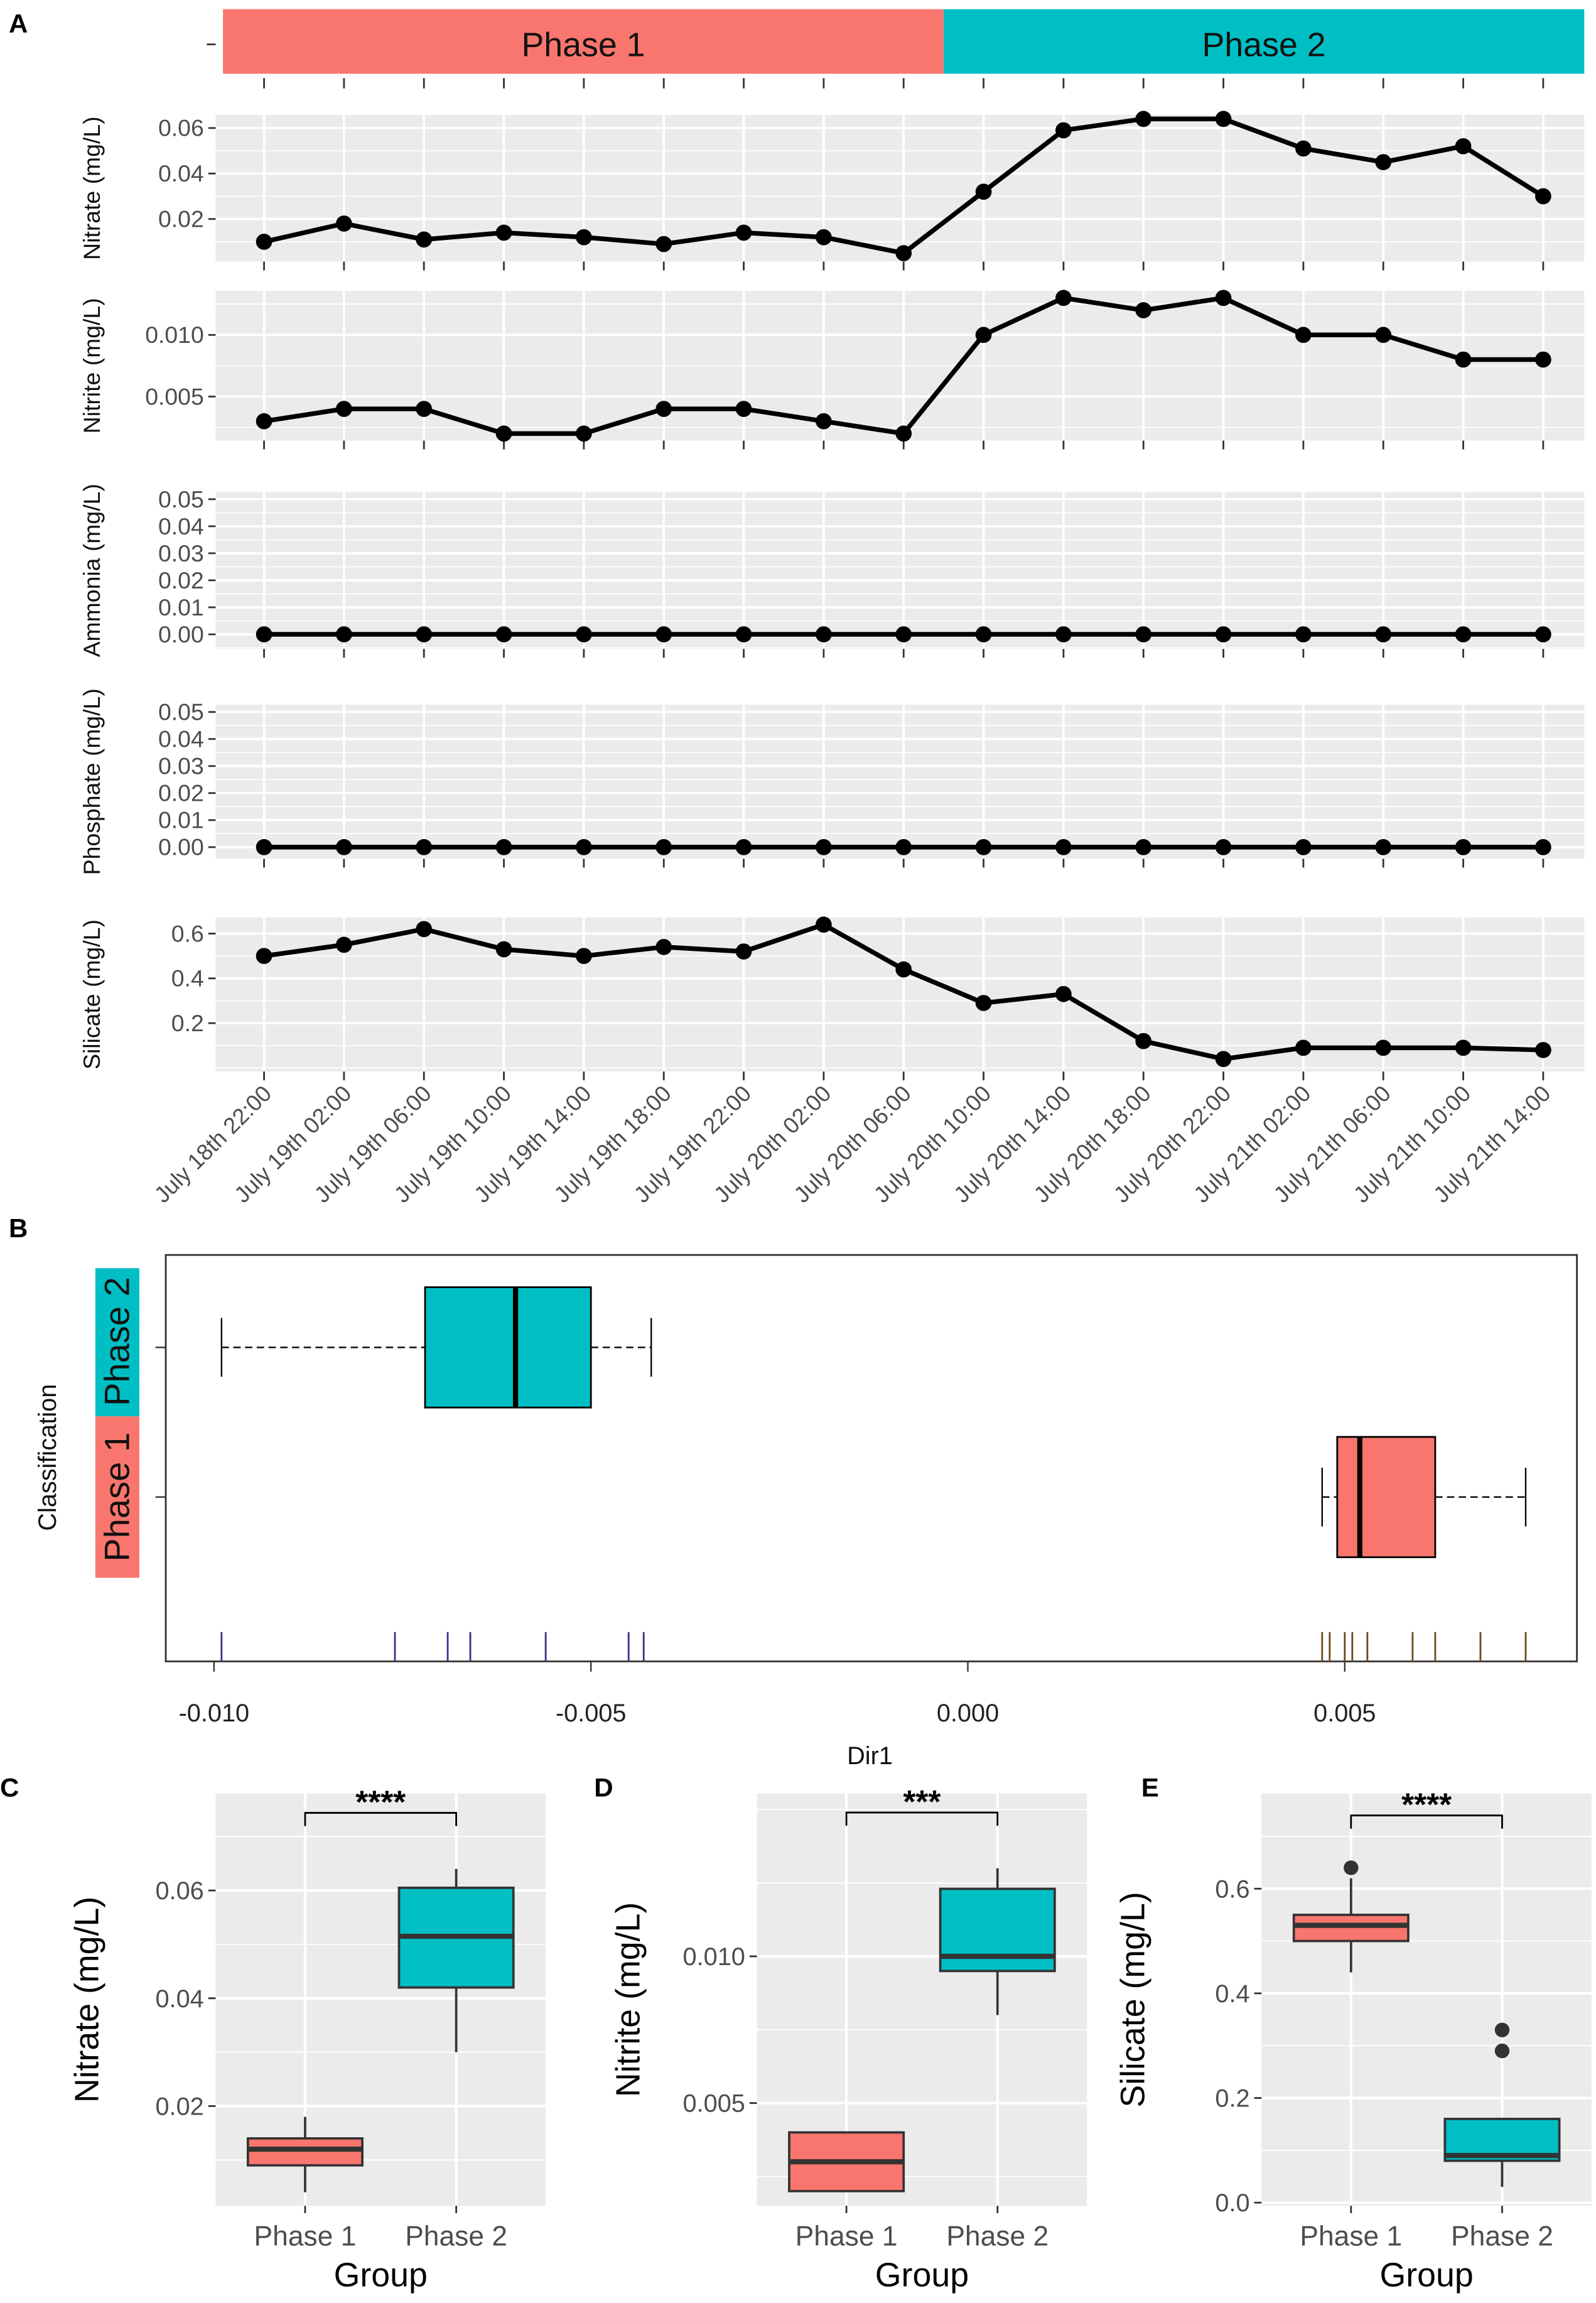  Describe the element at coordinates (1344, 1713) in the screenshot. I see `x-tick-label: 0.005` at that location.